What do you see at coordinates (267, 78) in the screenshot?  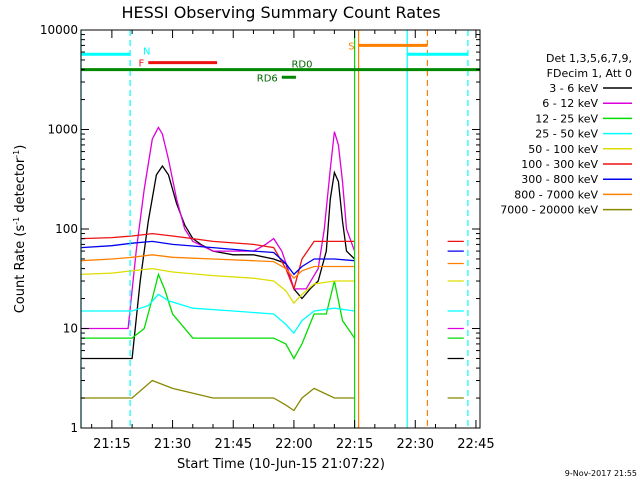 I see `flag-bar-label: RD6` at bounding box center [267, 78].